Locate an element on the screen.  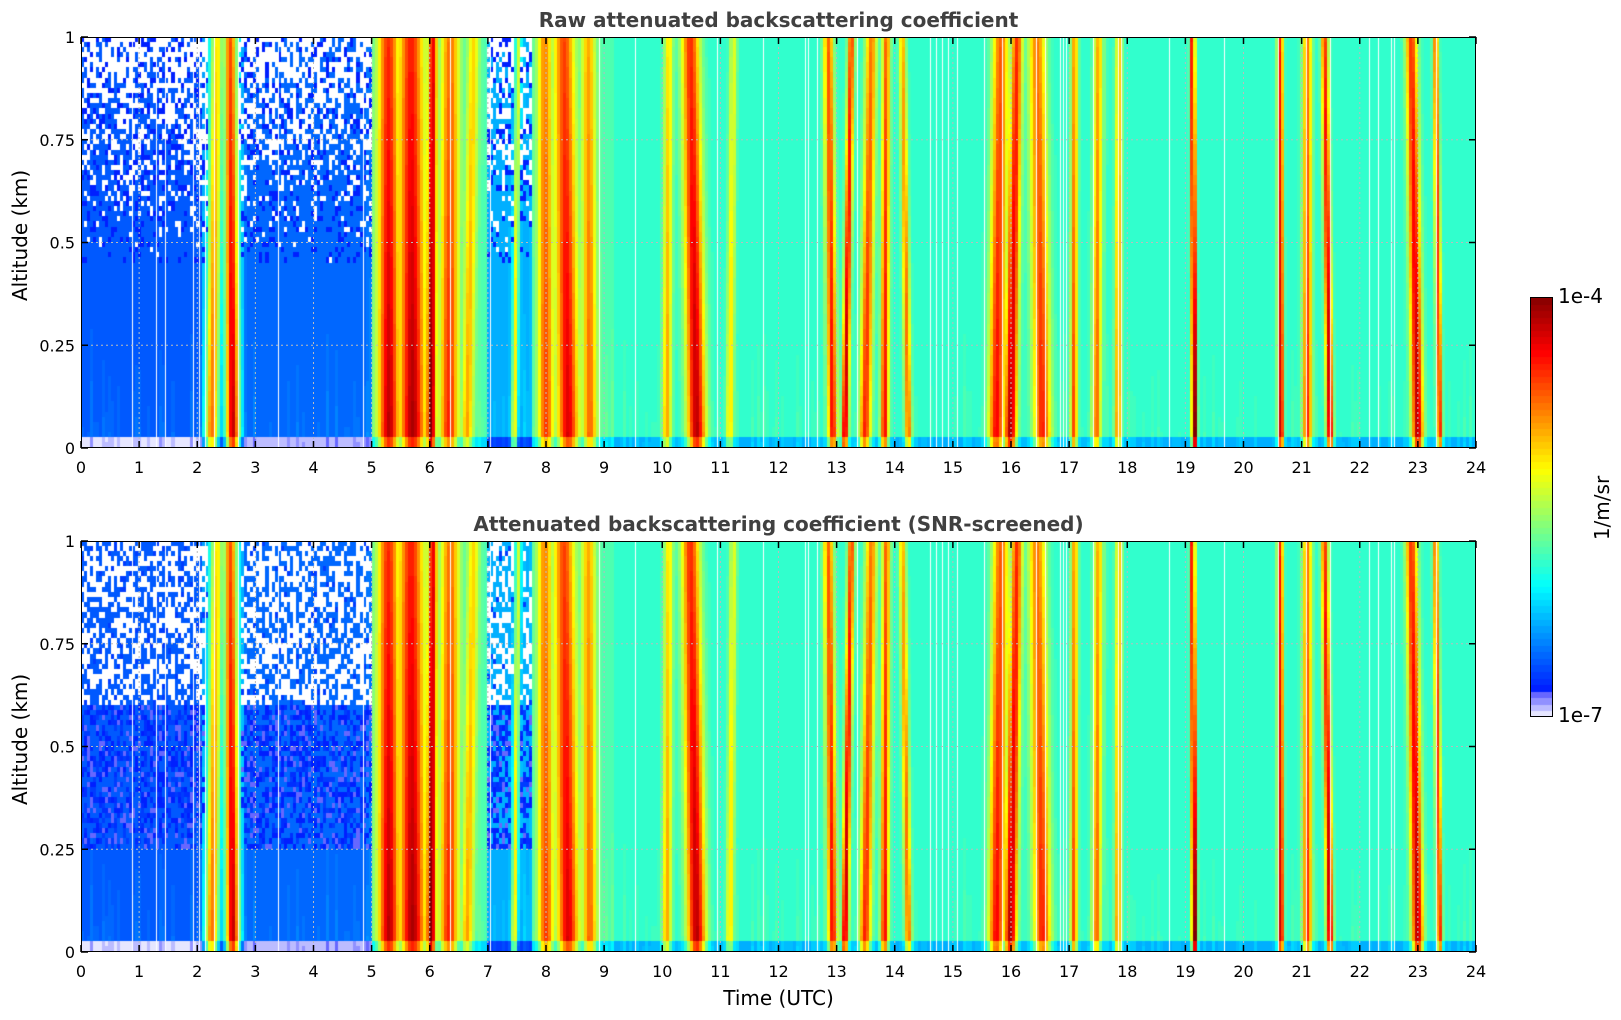
panel-1-ylabel: Altitude (km) is located at coordinates (20, 235).